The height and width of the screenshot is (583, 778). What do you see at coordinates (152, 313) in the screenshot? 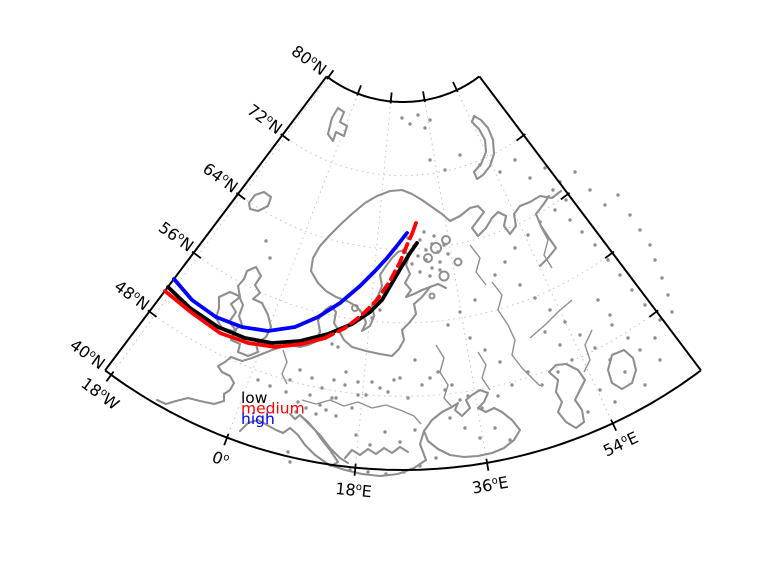
I see `lat-tick-left-48n` at bounding box center [152, 313].